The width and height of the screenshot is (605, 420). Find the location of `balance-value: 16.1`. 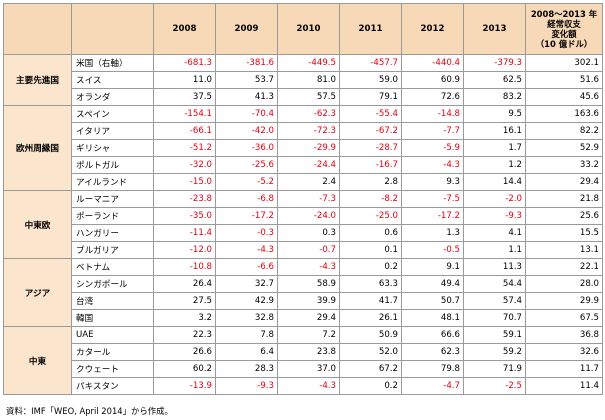

balance-value: 16.1 is located at coordinates (494, 131).